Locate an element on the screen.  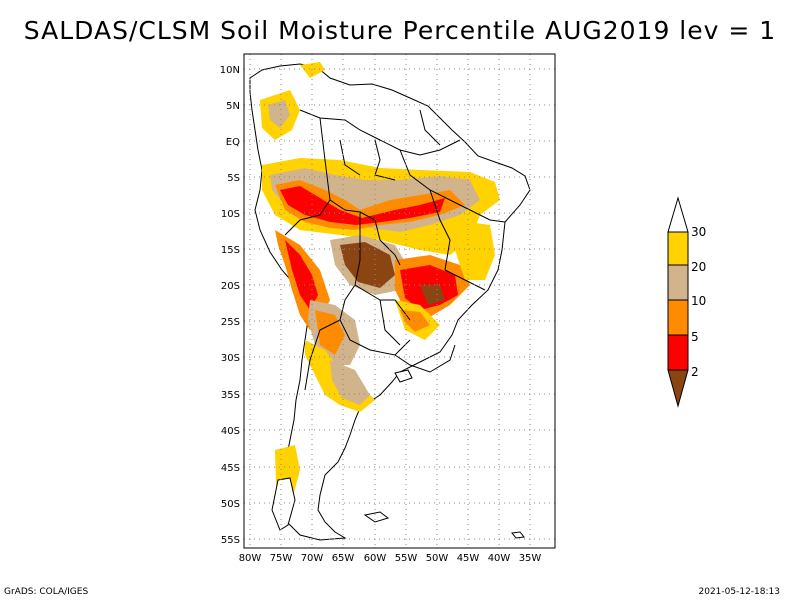
lat-tick-label: 15S is located at coordinates (230, 250).